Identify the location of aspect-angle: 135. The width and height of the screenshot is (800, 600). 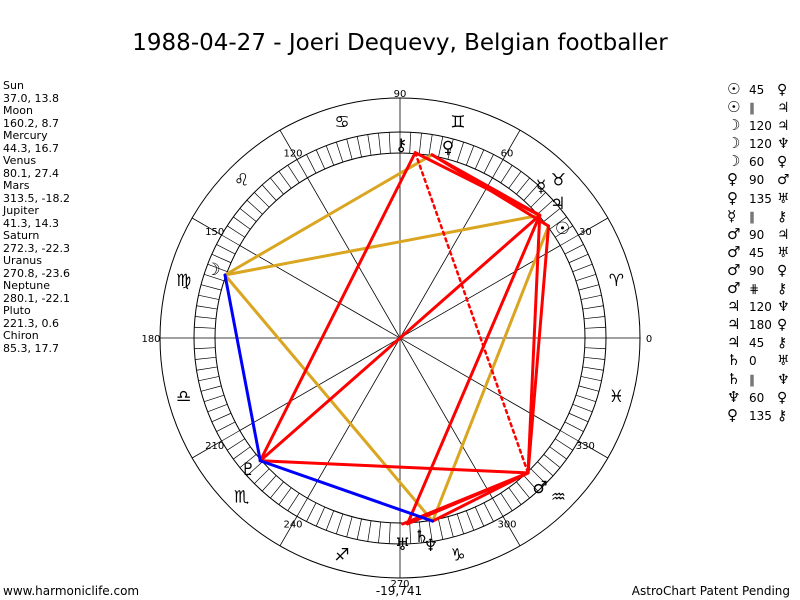
(760, 198).